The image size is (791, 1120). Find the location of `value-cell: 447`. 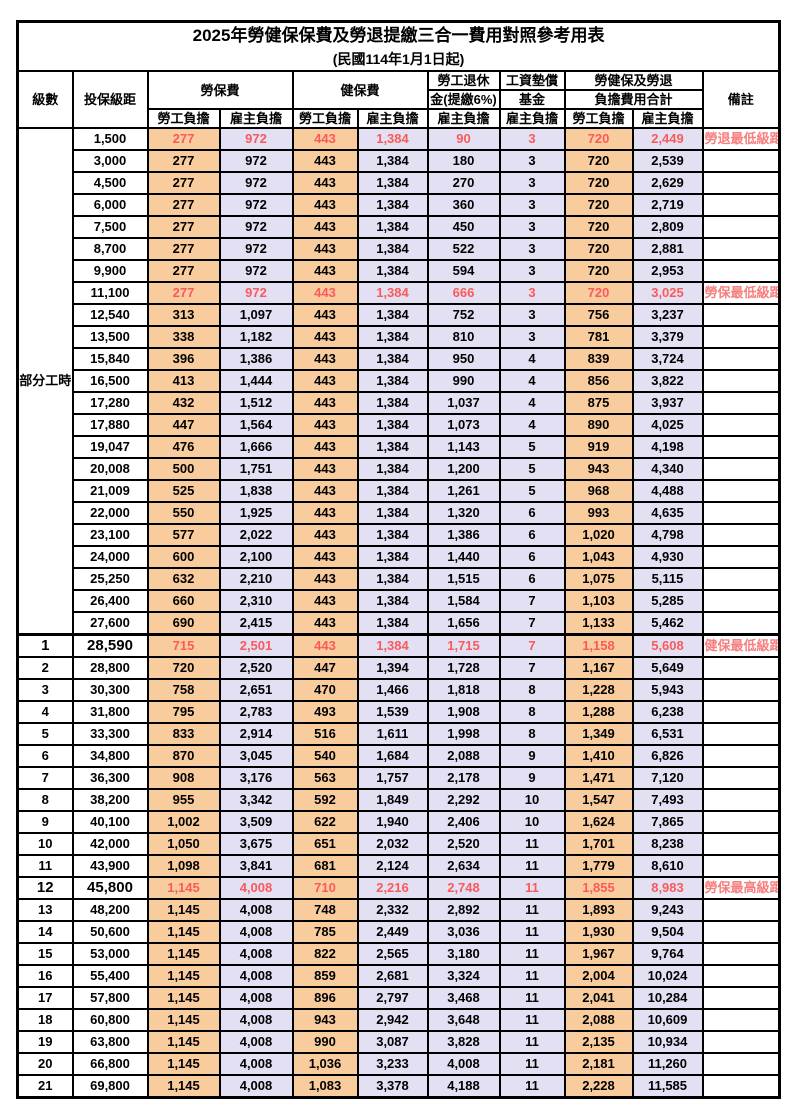

value-cell: 447 is located at coordinates (183, 425).